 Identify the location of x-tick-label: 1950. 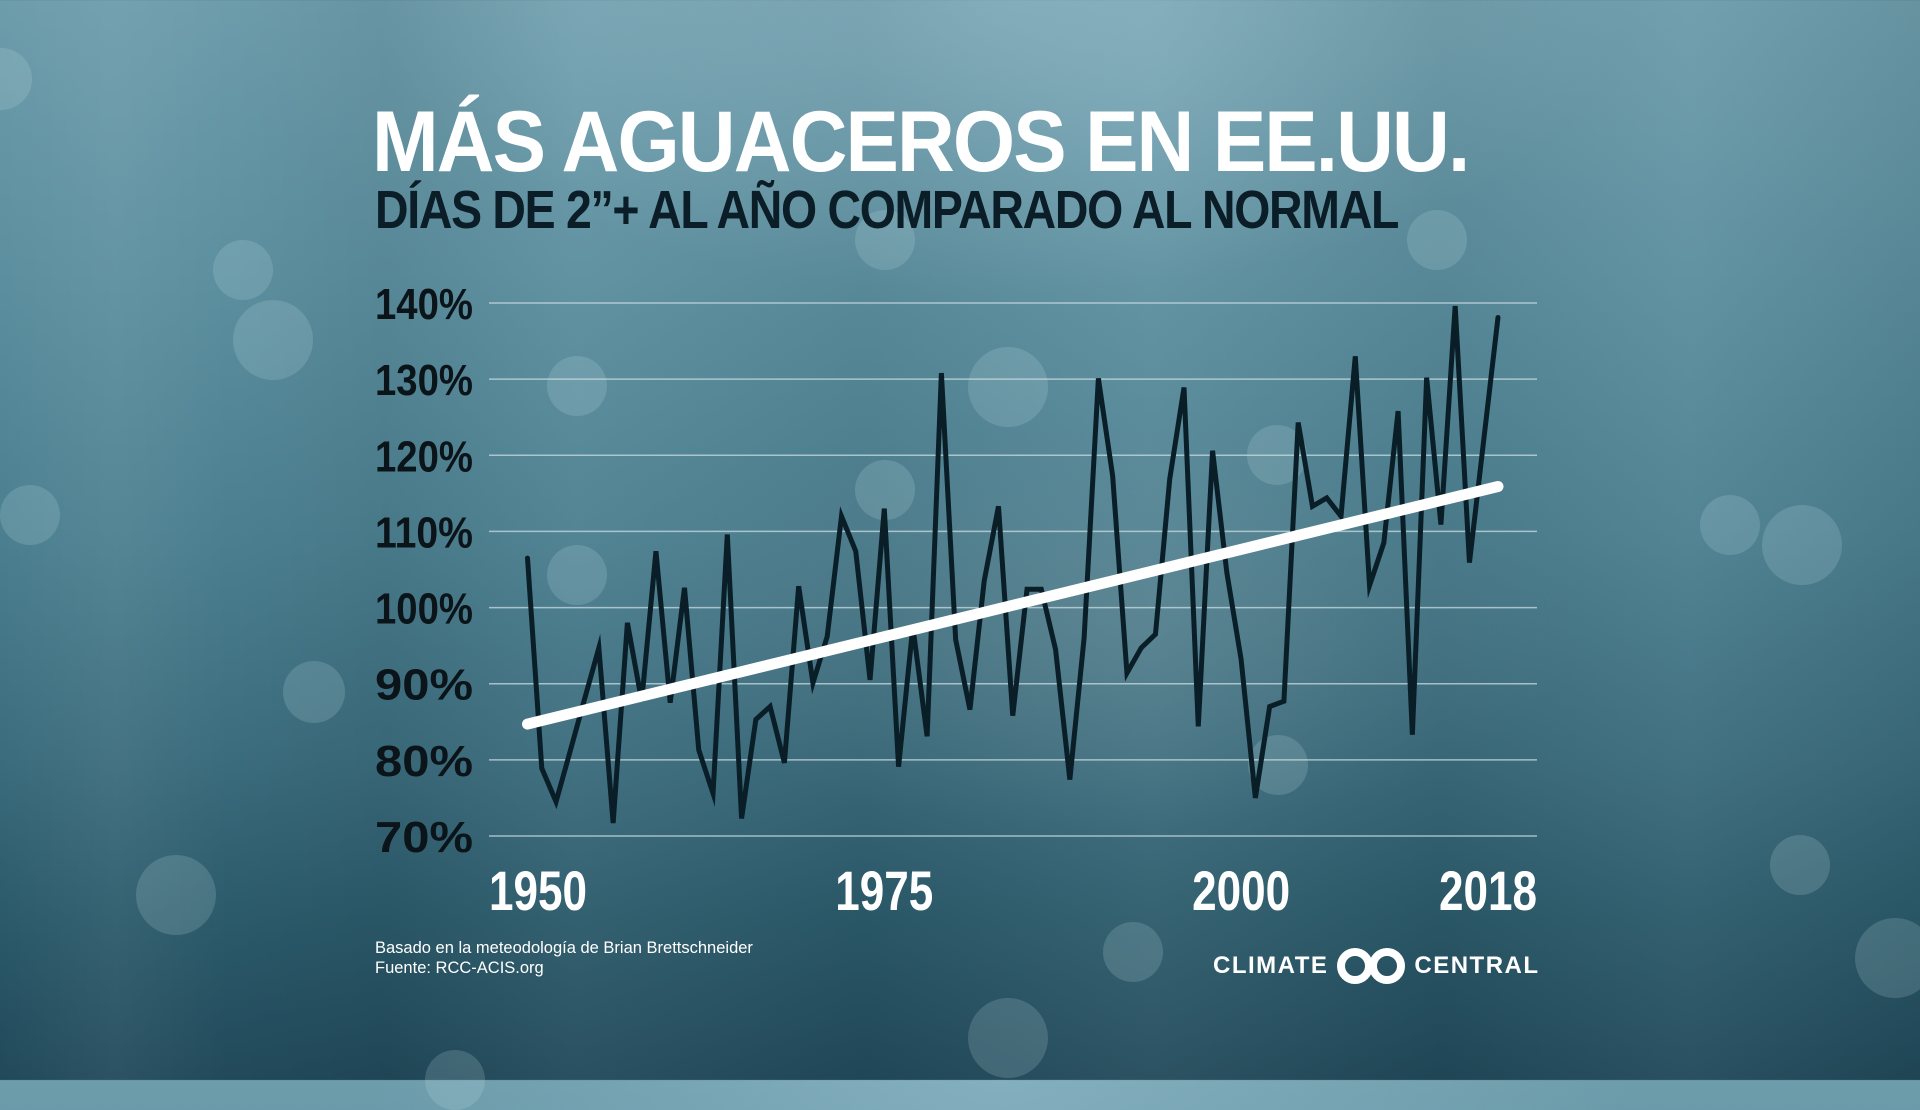
(538, 890).